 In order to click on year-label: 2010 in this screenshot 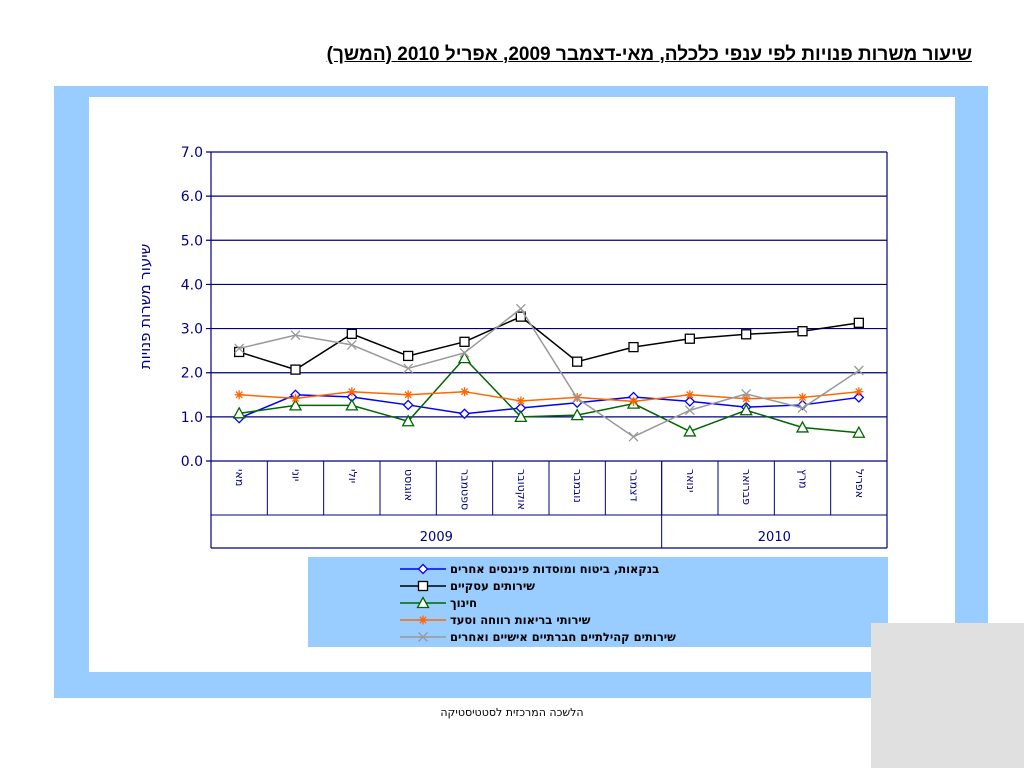, I will do `click(774, 537)`.